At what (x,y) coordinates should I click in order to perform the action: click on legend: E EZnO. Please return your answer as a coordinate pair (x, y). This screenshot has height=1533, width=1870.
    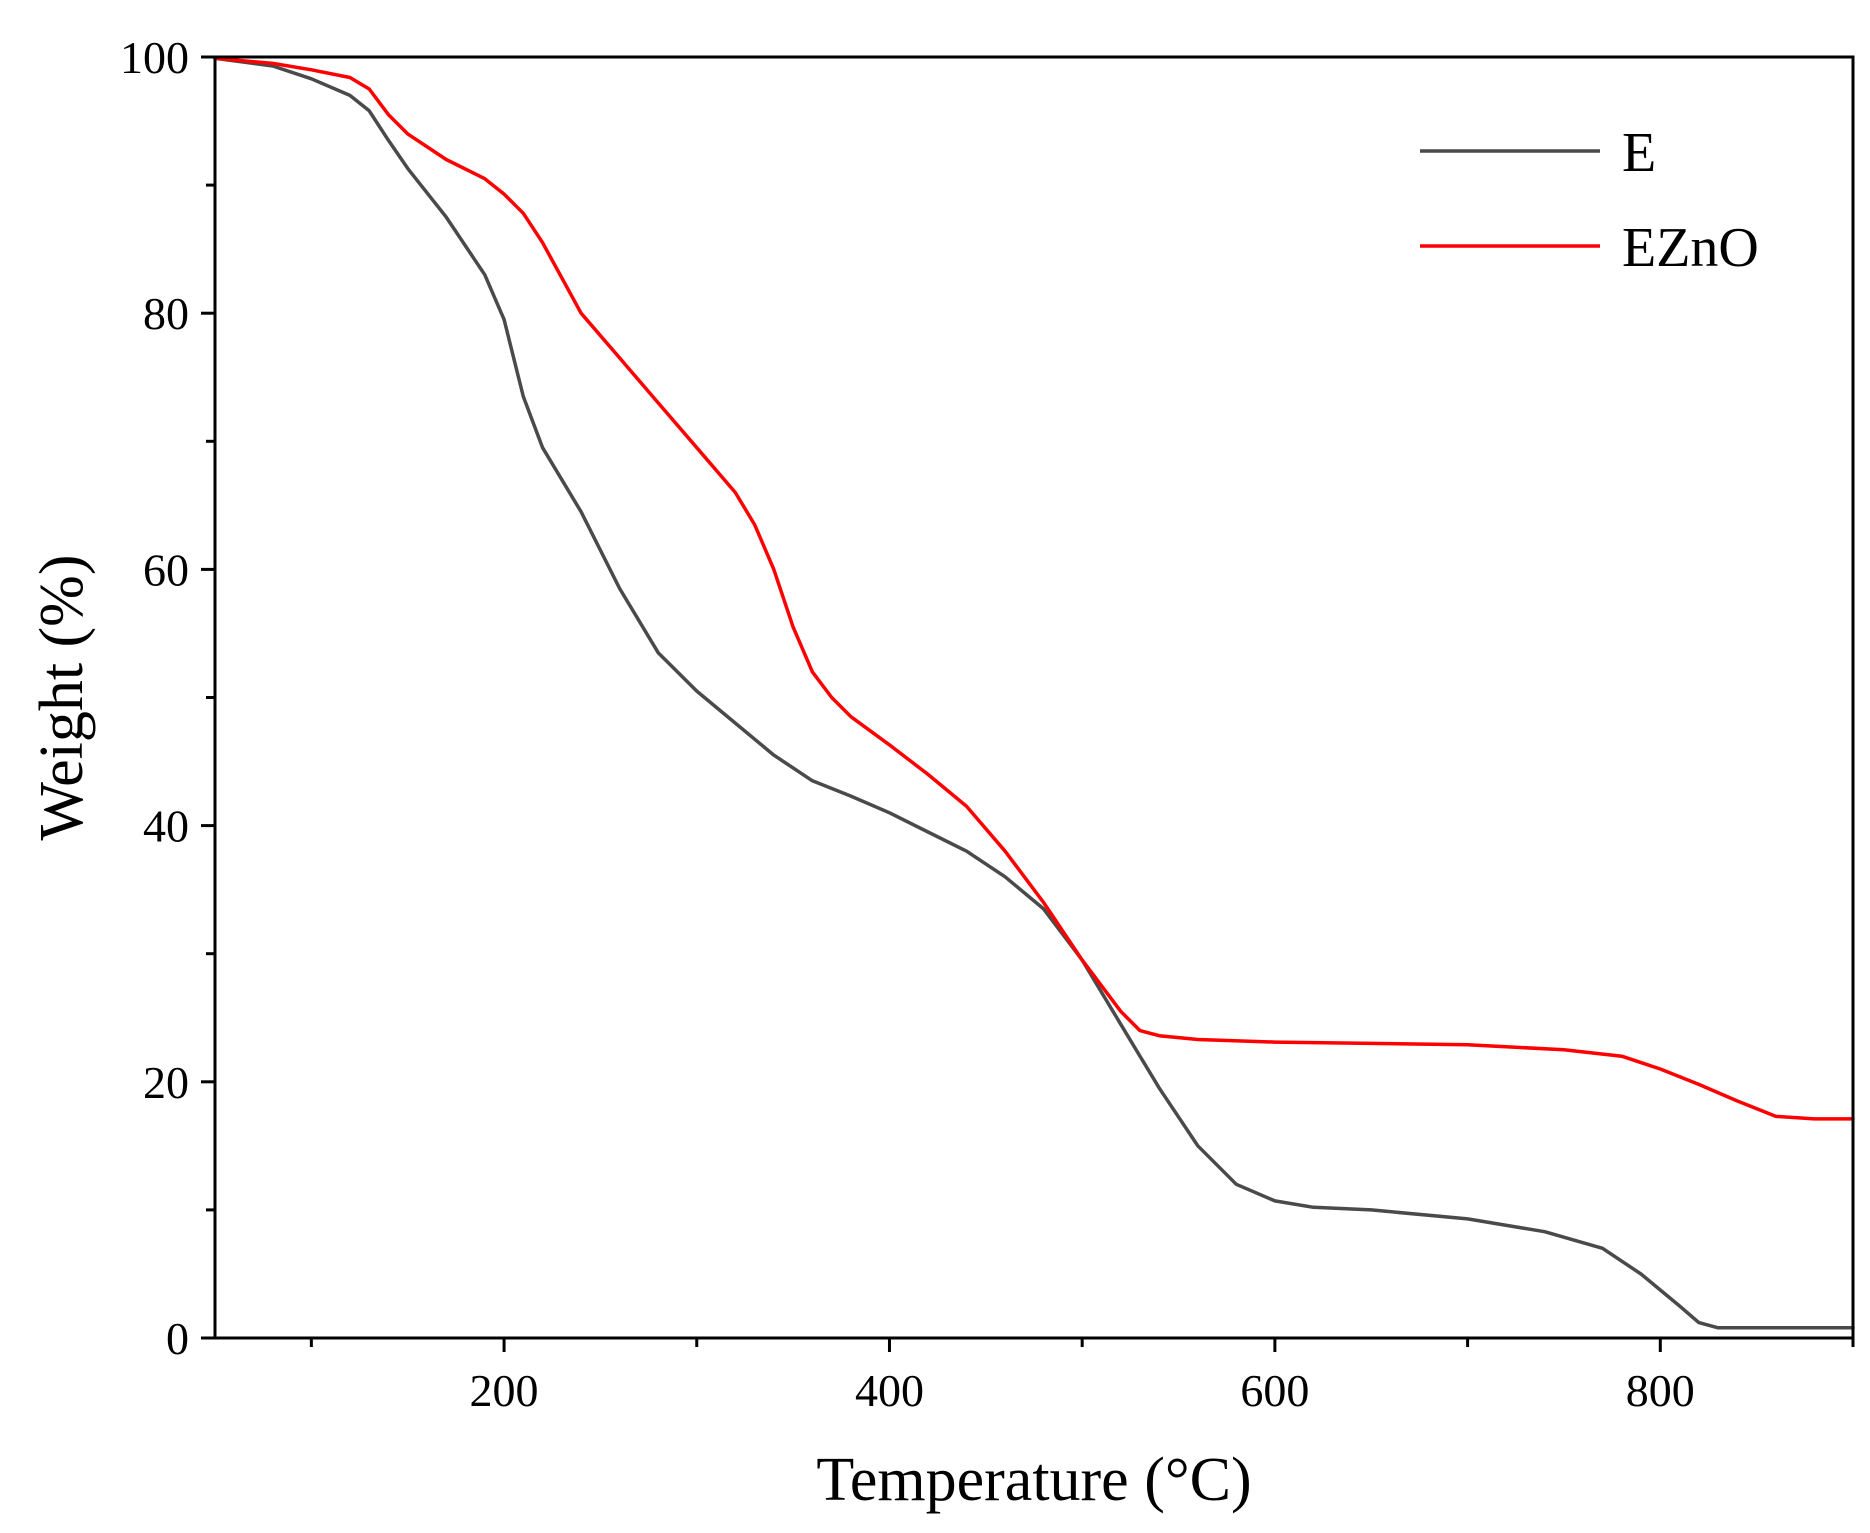
    Looking at the image, I should click on (1589, 200).